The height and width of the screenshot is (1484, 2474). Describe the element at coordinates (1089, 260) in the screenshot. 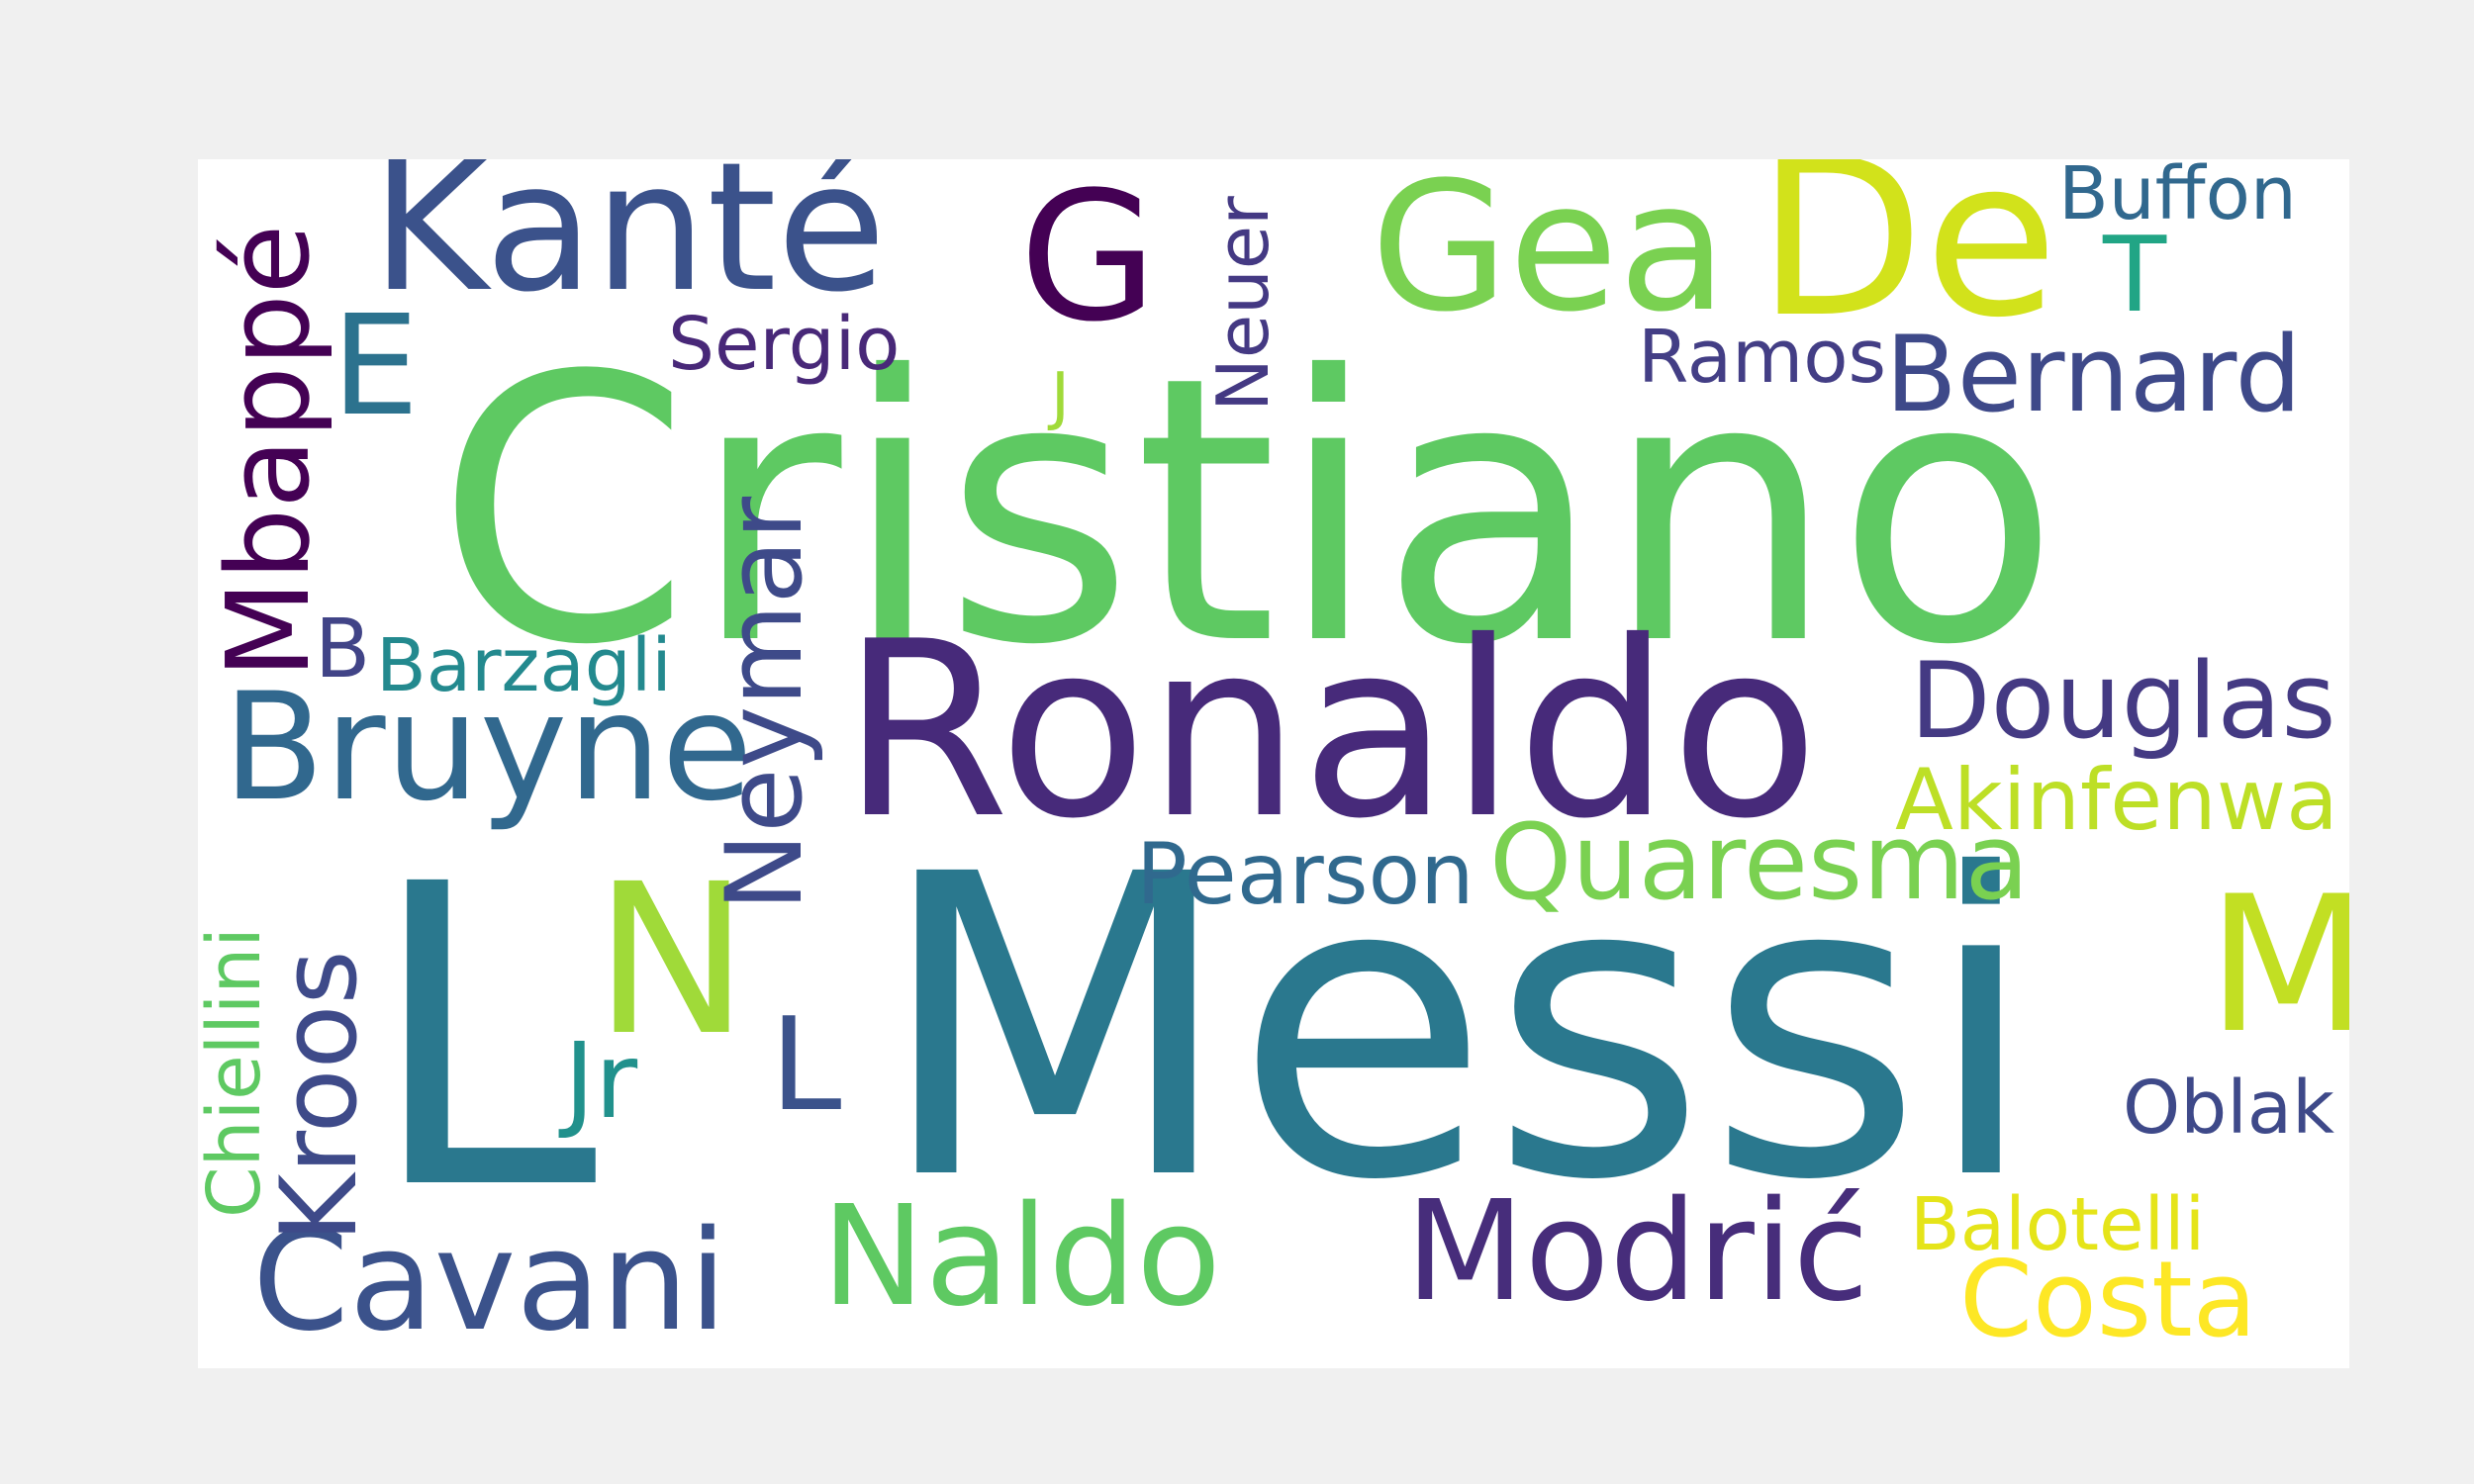

I see `word-g: G` at that location.